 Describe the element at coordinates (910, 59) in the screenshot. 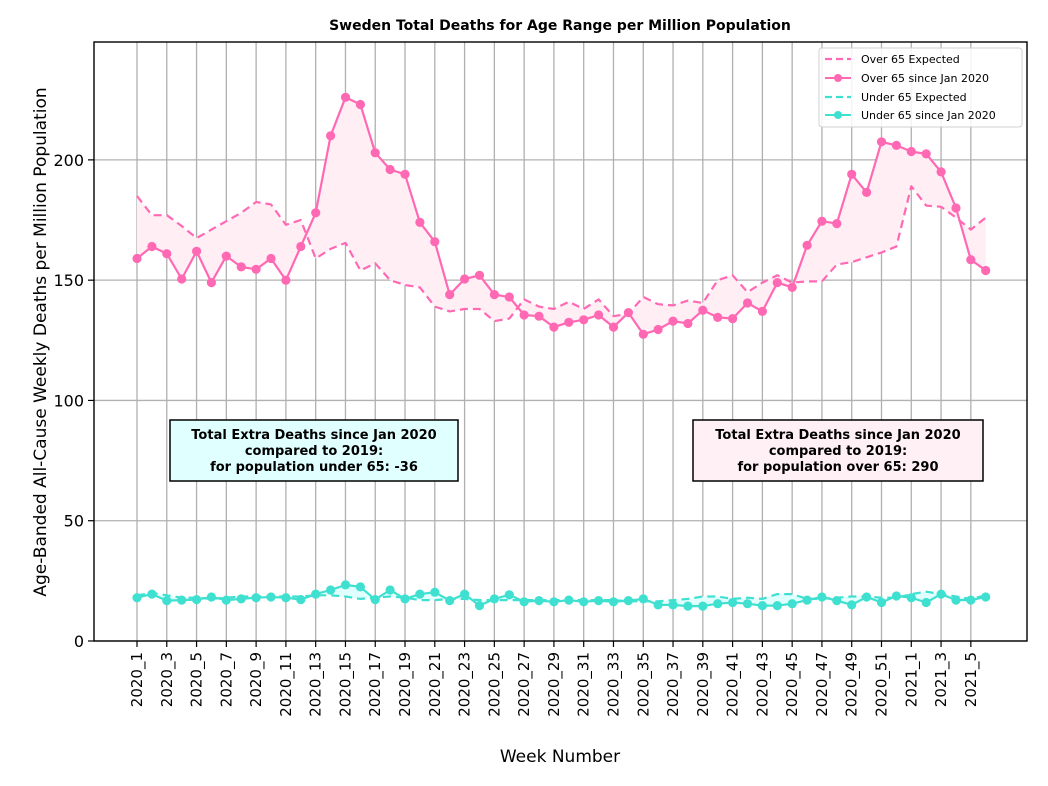

I see `legend-label: Over 65 Expected` at that location.